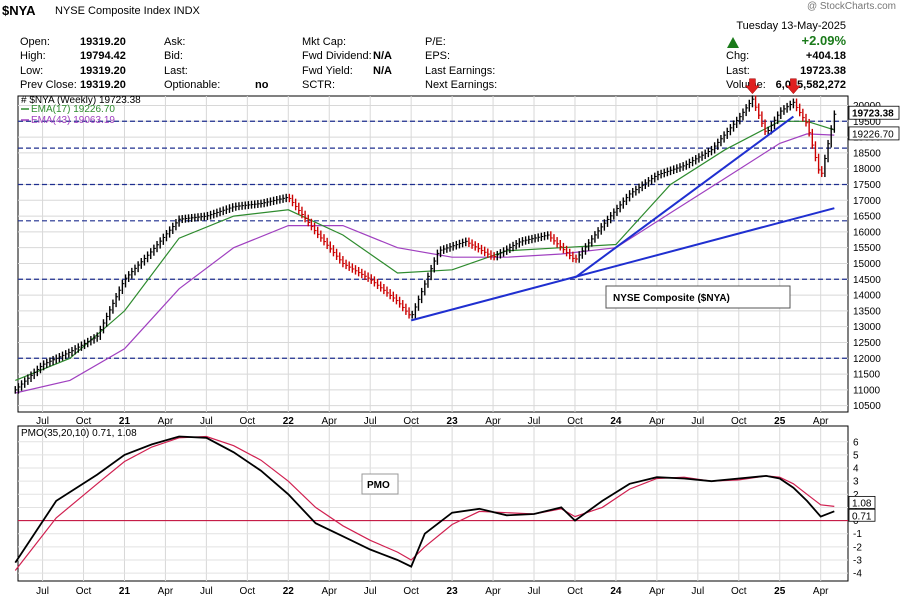  Describe the element at coordinates (382, 71) in the screenshot. I see `fwd-yield-value: N/A` at that location.